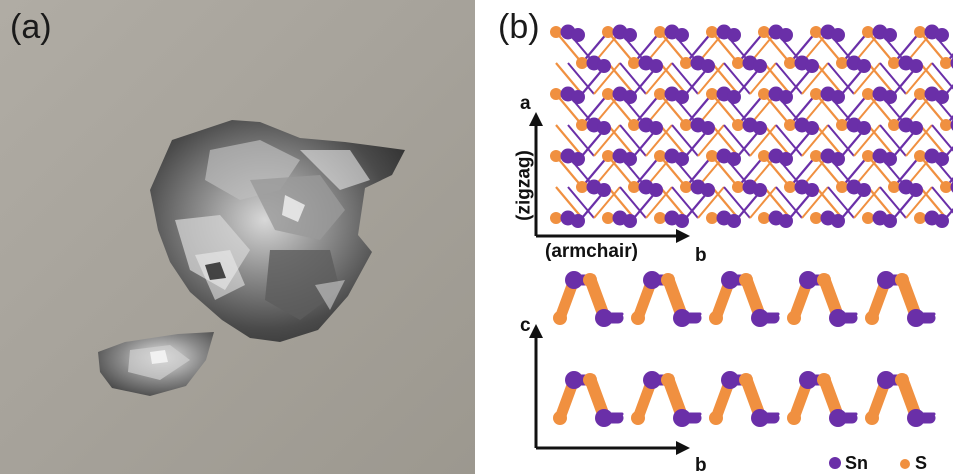  Describe the element at coordinates (921, 463) in the screenshot. I see `legend-s-label: S` at that location.